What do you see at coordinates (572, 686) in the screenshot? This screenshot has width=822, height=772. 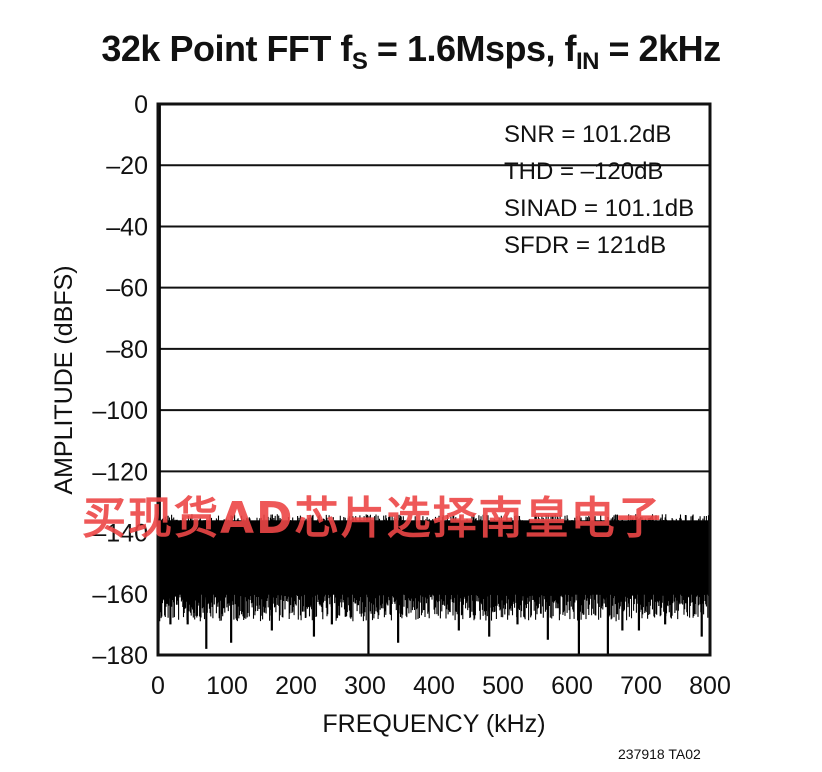 I see `x-tick-label: 600` at bounding box center [572, 686].